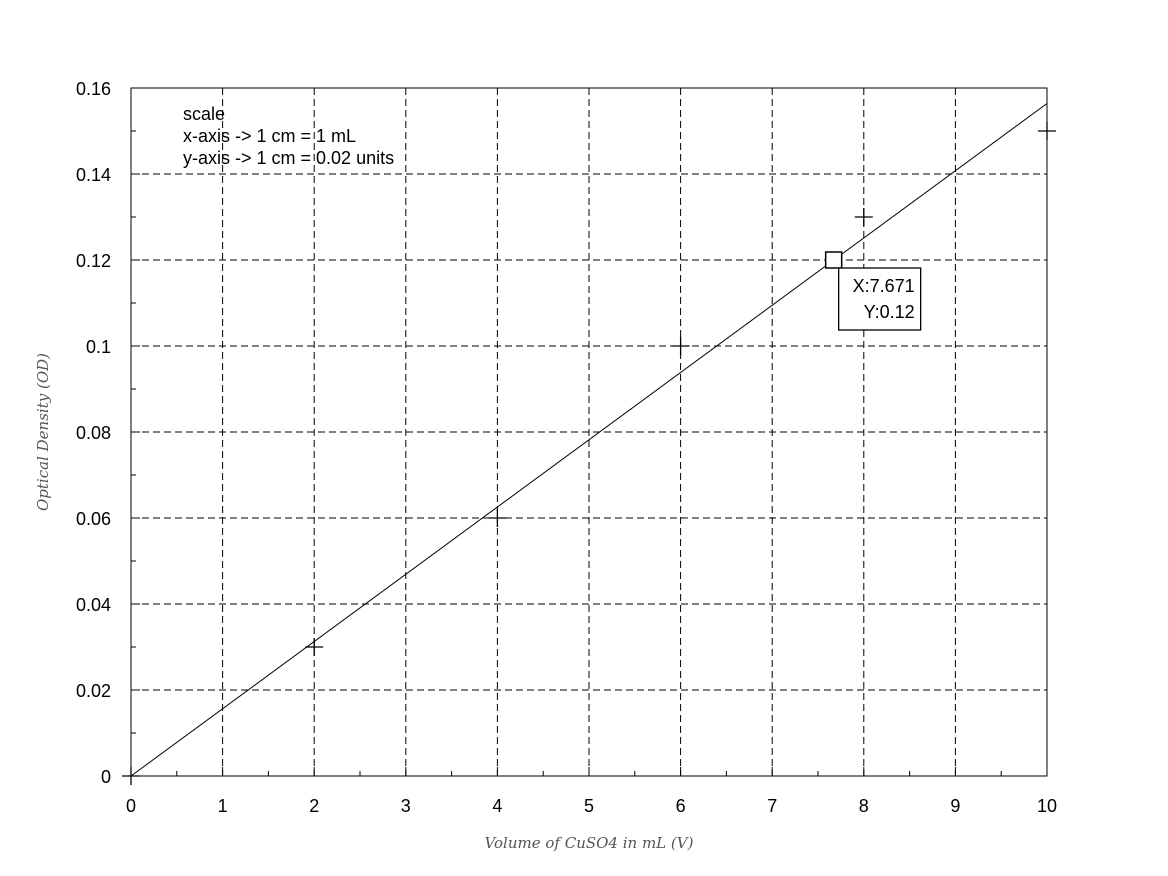  What do you see at coordinates (772, 806) in the screenshot?
I see `x-tick-label: 7` at bounding box center [772, 806].